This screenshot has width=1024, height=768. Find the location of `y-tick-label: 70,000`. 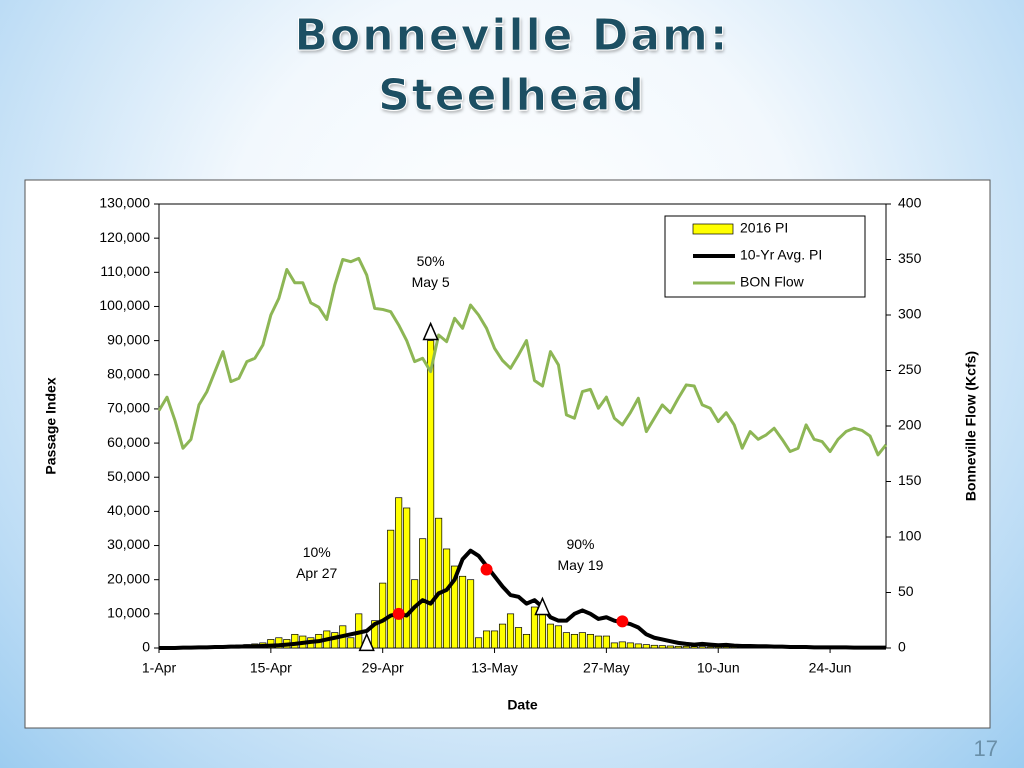

y-tick-label: 70,000 is located at coordinates (128, 408).